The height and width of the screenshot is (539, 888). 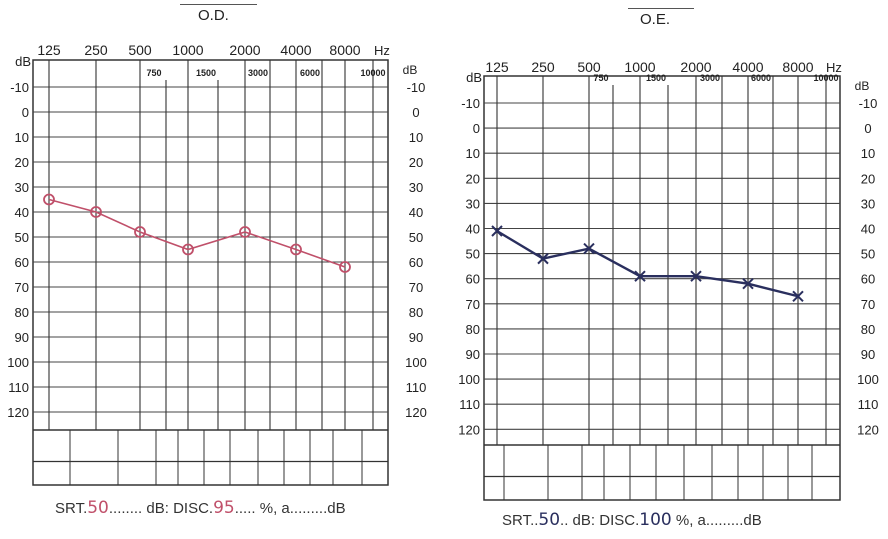 I want to click on y-tick-label-left: 50, so click(x=473, y=254).